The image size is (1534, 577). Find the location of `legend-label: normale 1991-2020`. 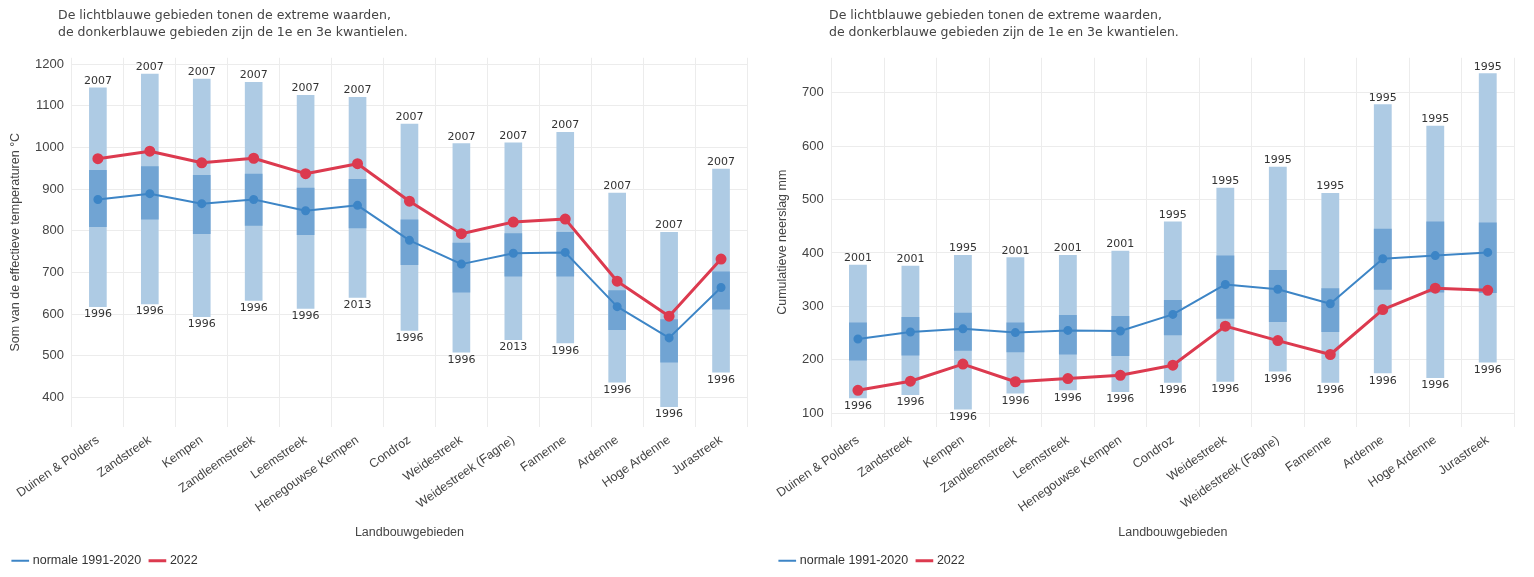

legend-label: normale 1991-2020 is located at coordinates (854, 560).